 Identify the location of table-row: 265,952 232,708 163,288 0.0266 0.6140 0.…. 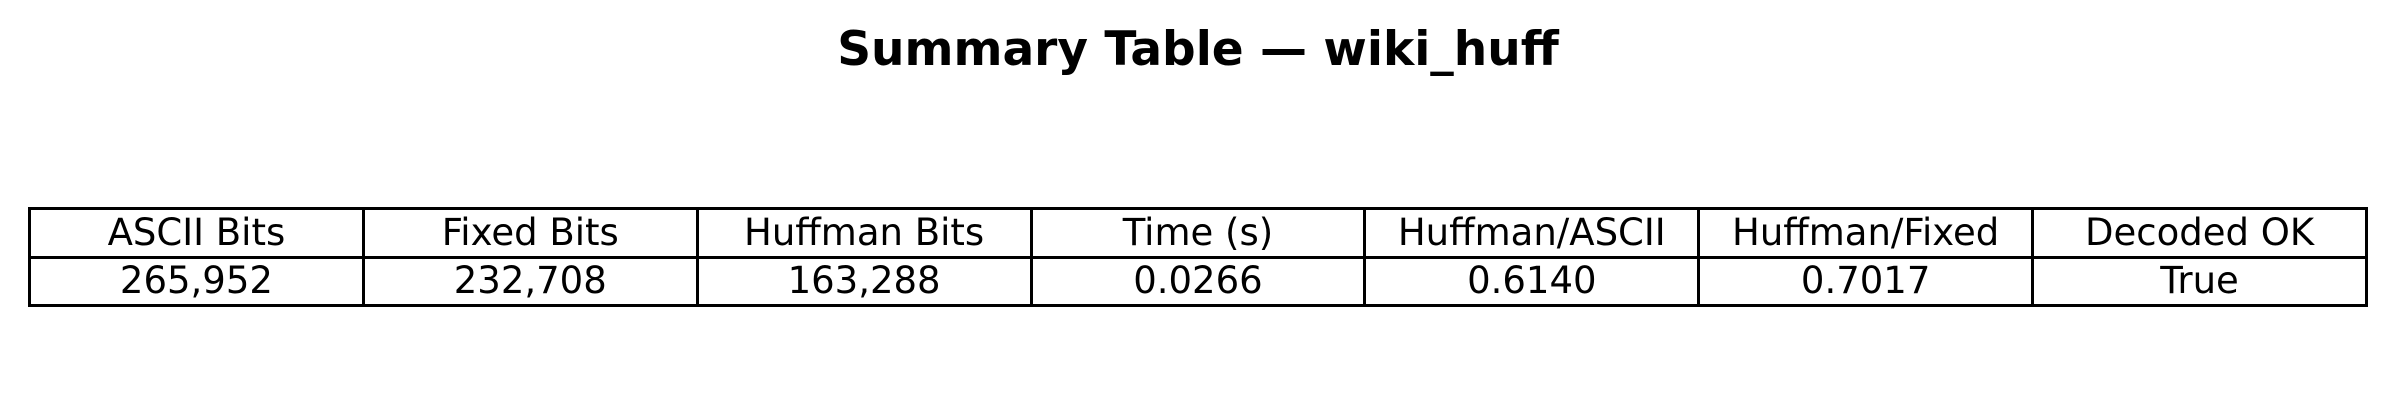
(1198, 281).